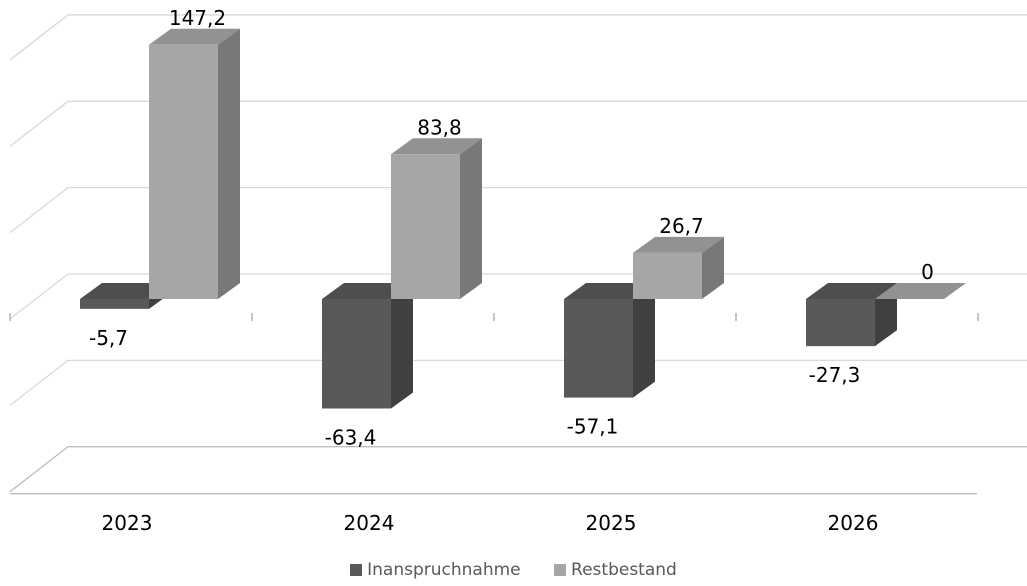  What do you see at coordinates (127, 523) in the screenshot?
I see `category-label-2023: 2023` at bounding box center [127, 523].